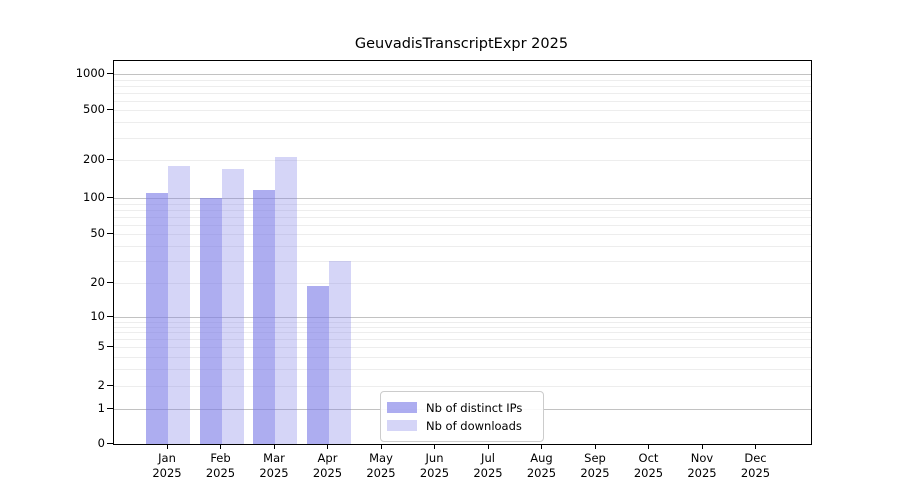 Image resolution: width=900 pixels, height=500 pixels. Describe the element at coordinates (648, 465) in the screenshot. I see `x-axis-tick-label: Oct 2025` at that location.